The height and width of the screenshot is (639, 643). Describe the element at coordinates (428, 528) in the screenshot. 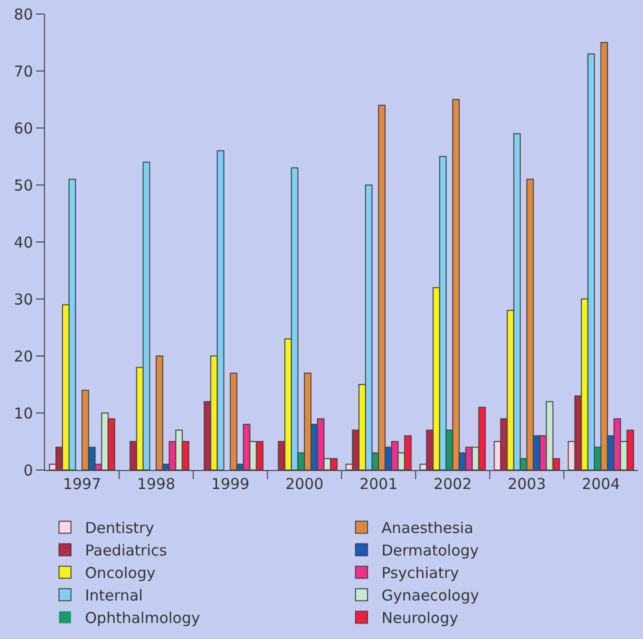

I see `legend-label: Anaesthesia` at that location.